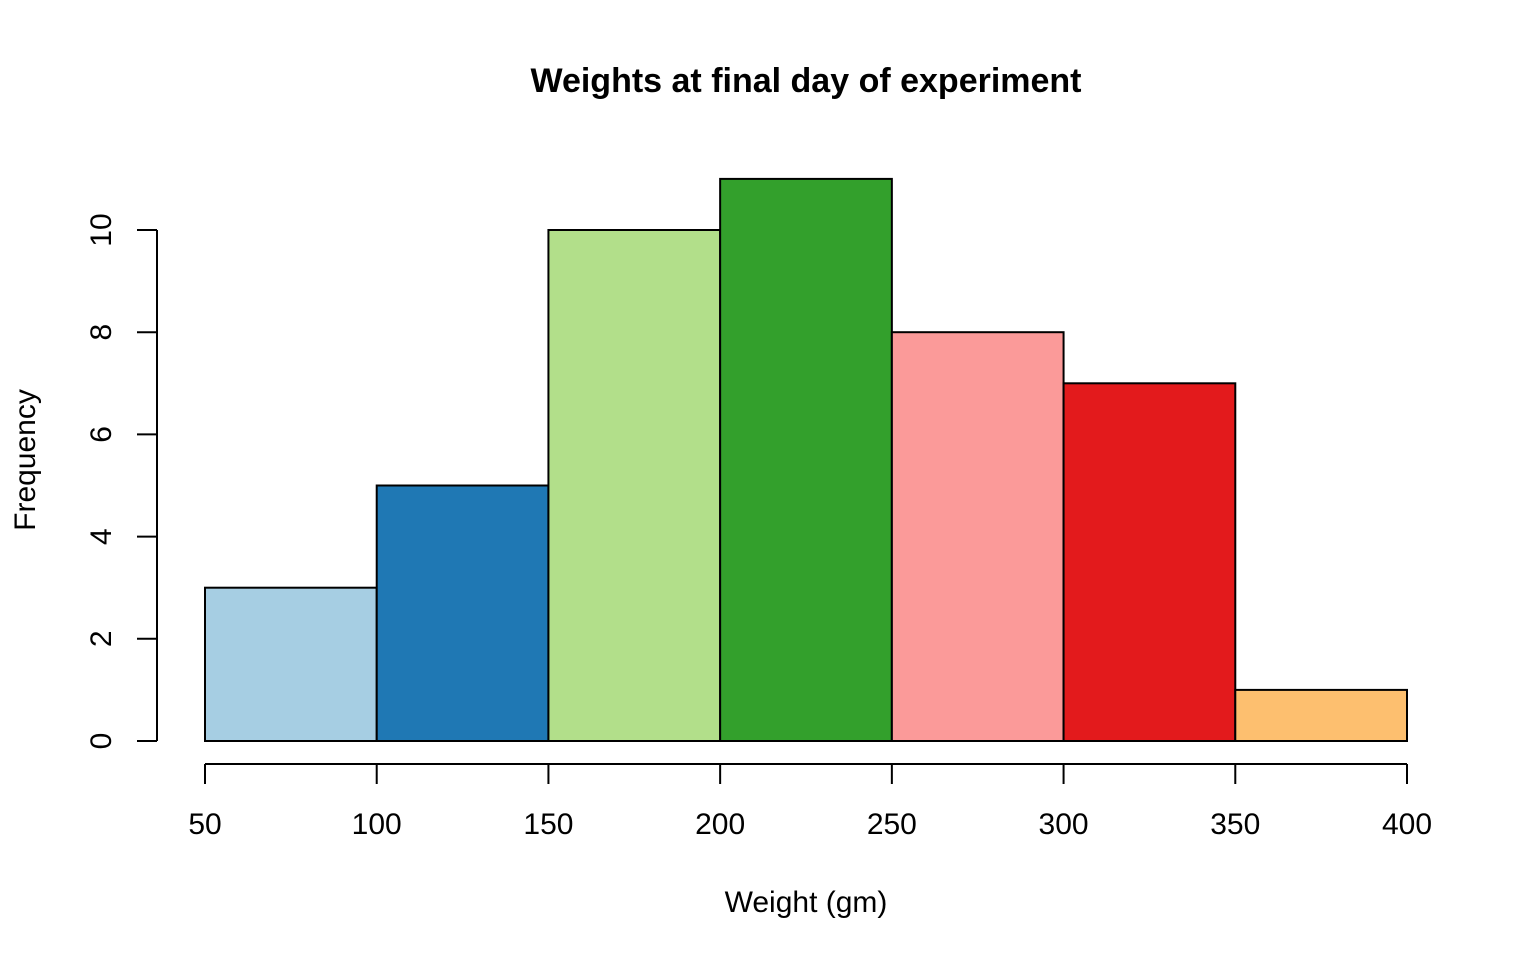  Describe the element at coordinates (720, 824) in the screenshot. I see `x-tick-label: 200` at that location.